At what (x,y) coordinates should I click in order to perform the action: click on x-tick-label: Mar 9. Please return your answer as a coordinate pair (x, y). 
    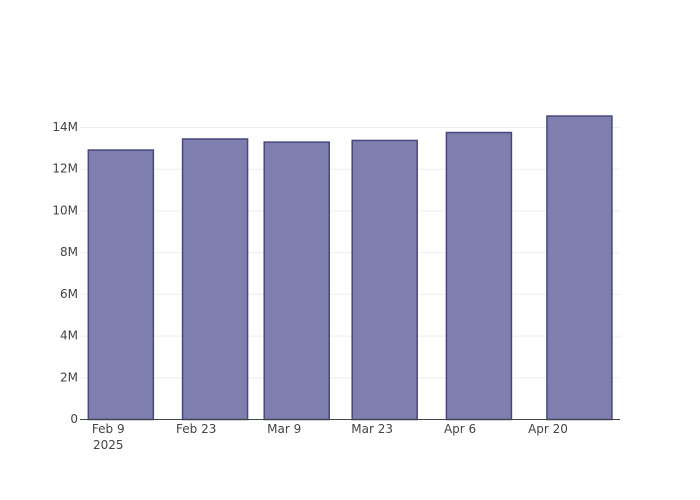
    Looking at the image, I should click on (284, 429).